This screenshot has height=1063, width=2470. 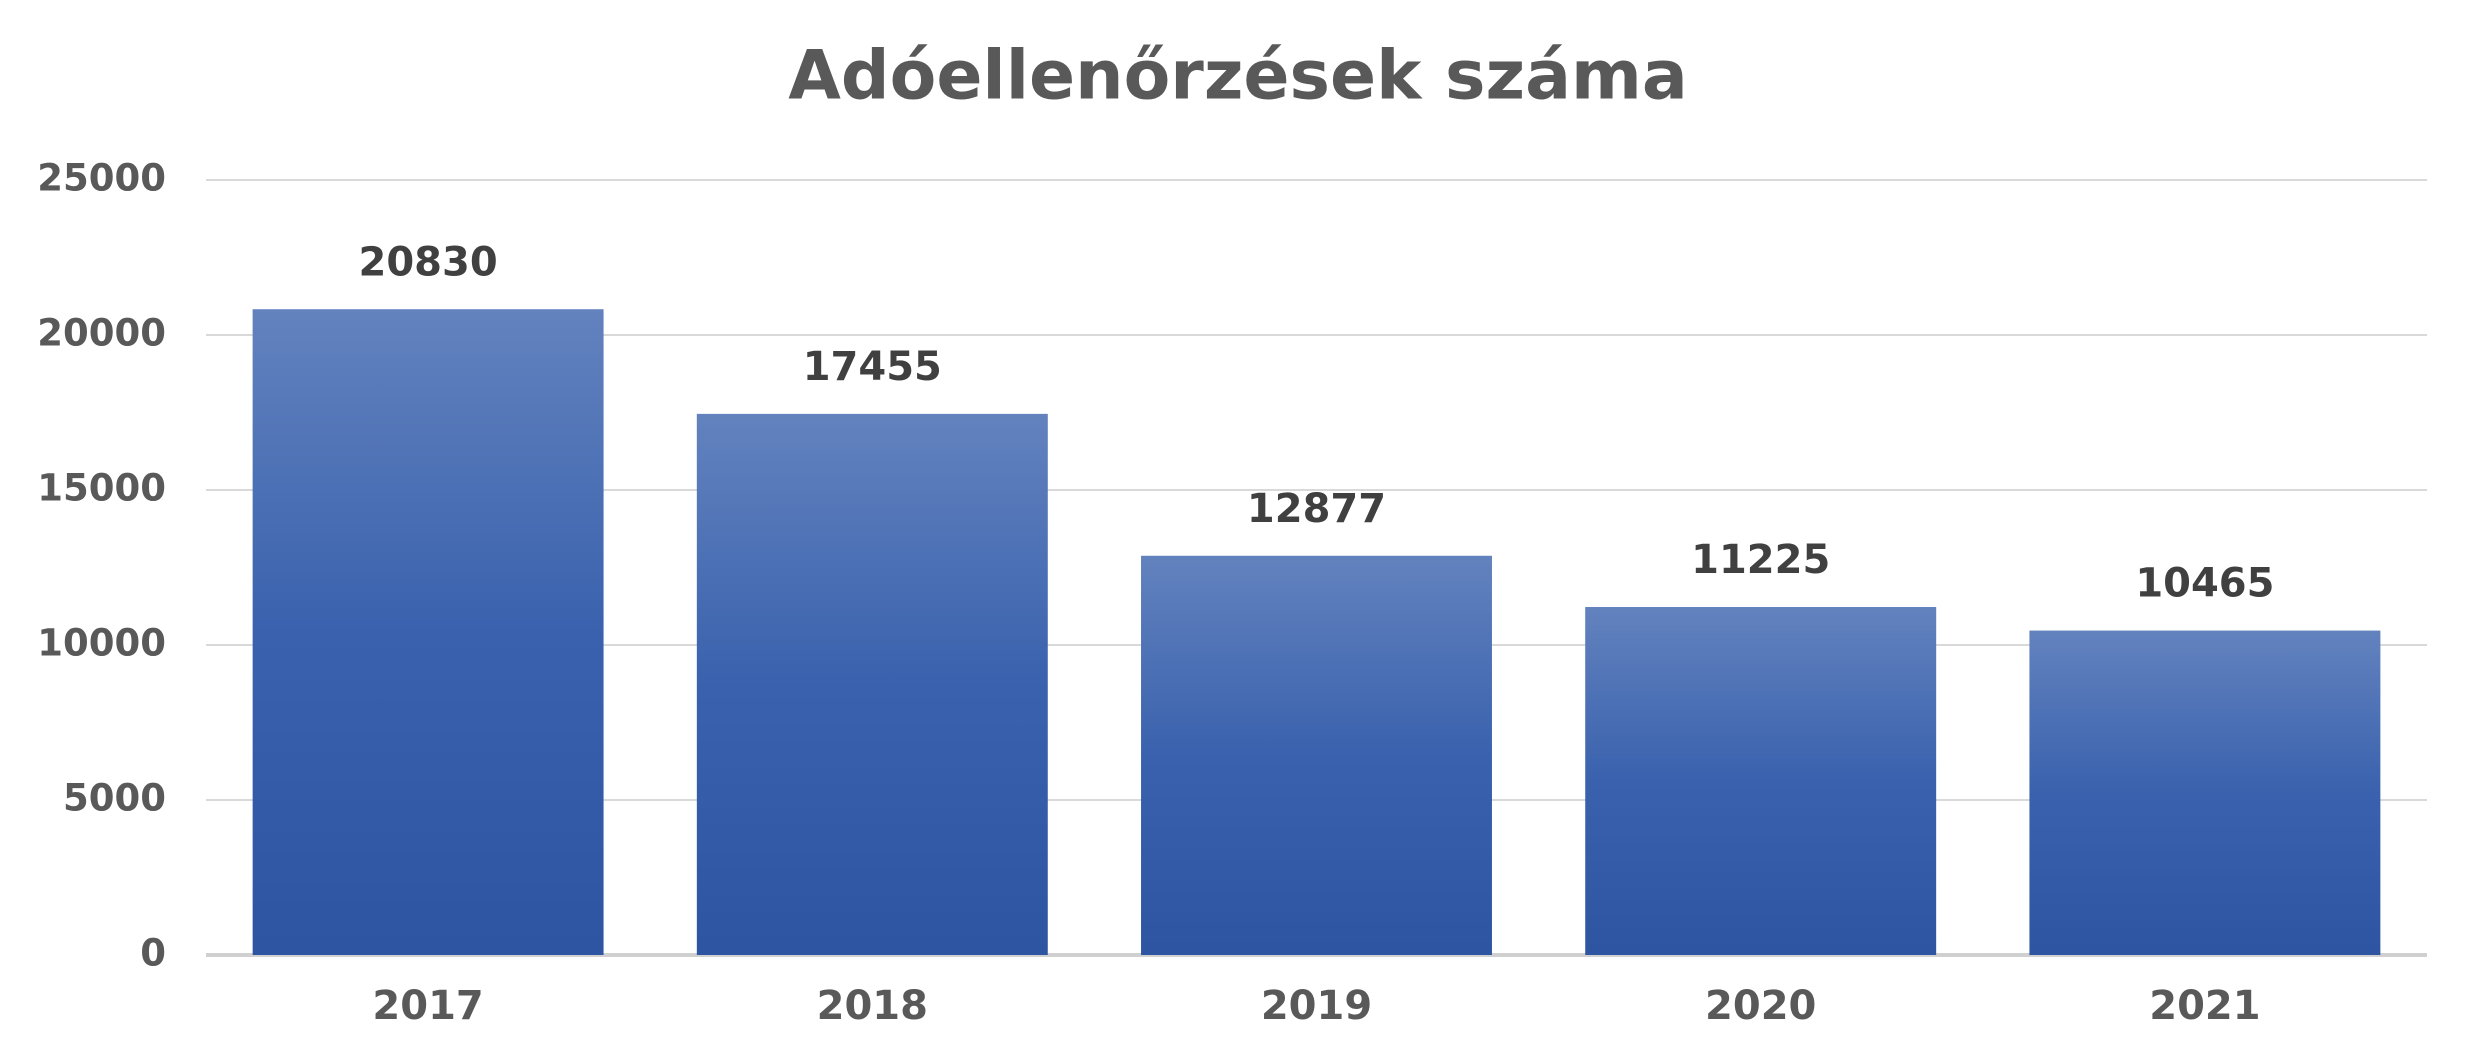 What do you see at coordinates (427, 1006) in the screenshot?
I see `x-tick-label: 2017` at bounding box center [427, 1006].